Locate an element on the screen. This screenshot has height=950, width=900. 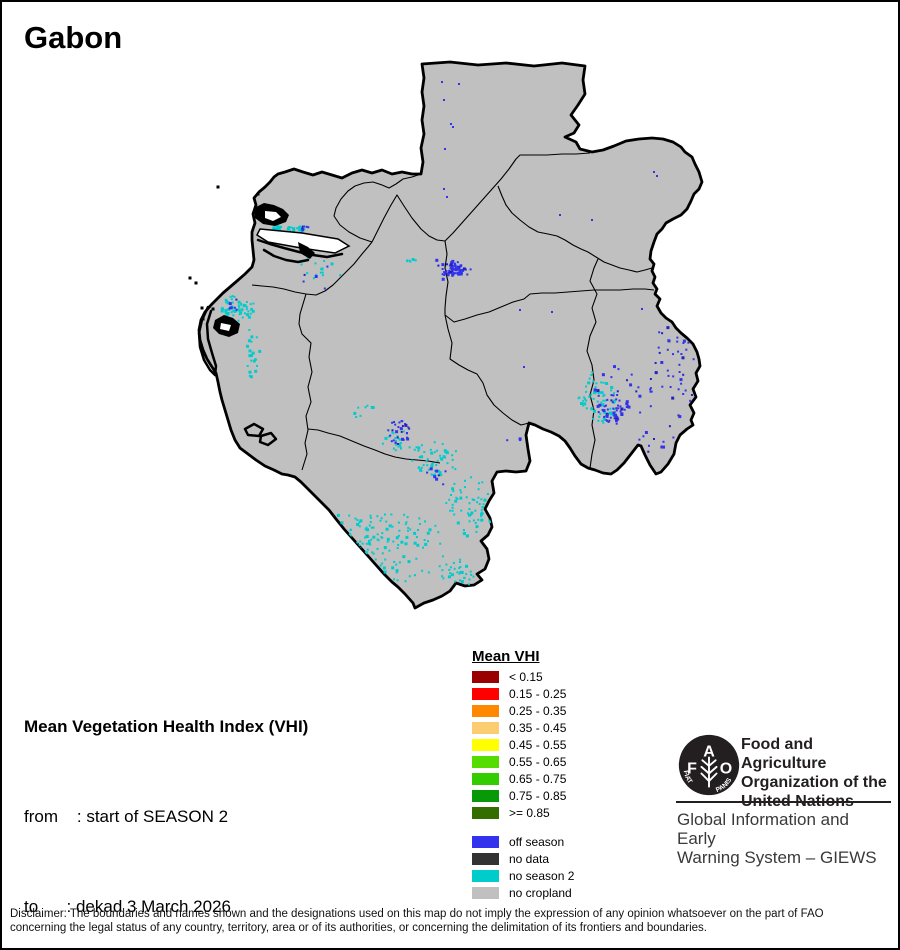
svg-text: F is located at coordinates (692, 768).